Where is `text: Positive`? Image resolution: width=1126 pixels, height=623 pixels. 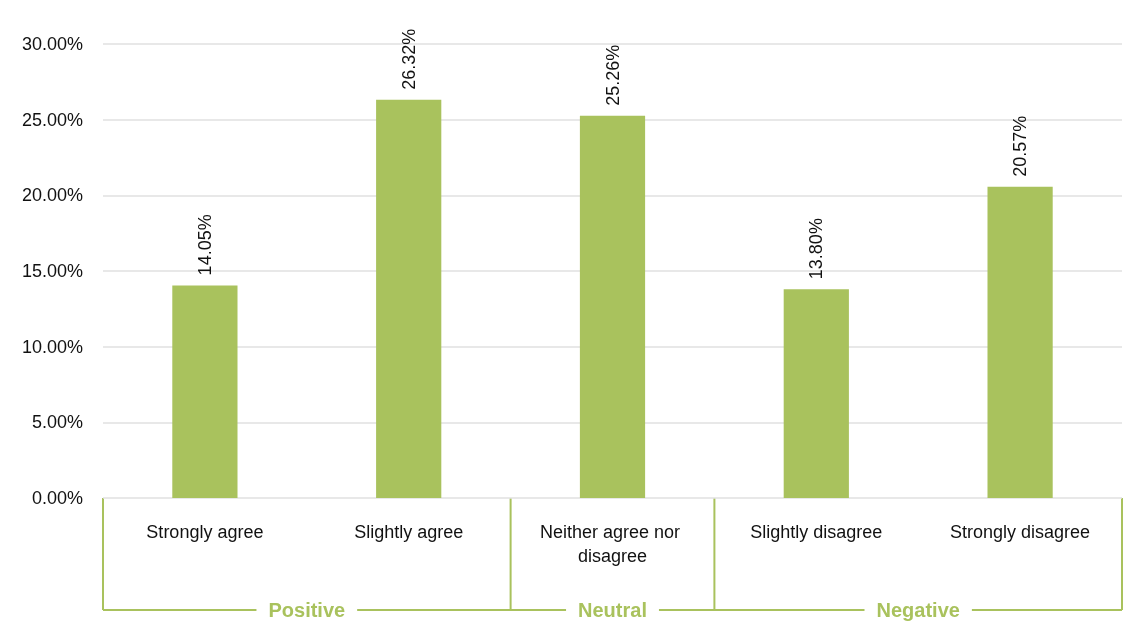 text: Positive is located at coordinates (307, 610).